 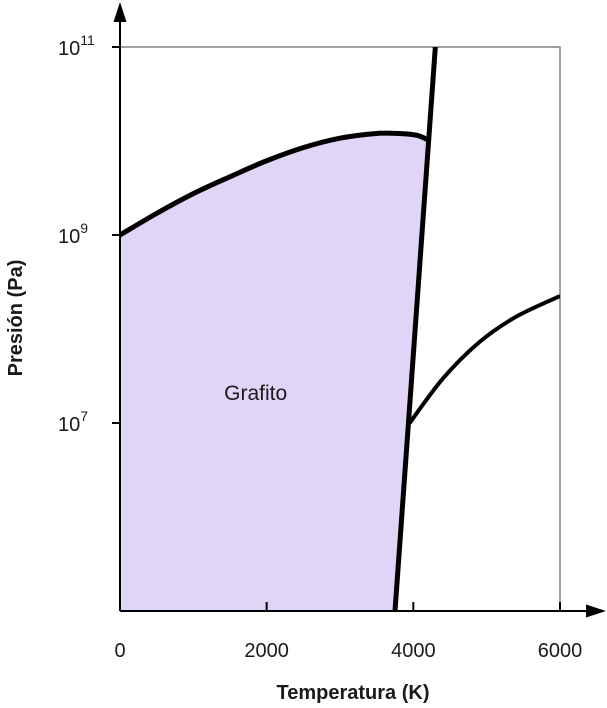 What do you see at coordinates (348, 632) in the screenshot?
I see `x-ticks: 0 2000 4000 6000` at bounding box center [348, 632].